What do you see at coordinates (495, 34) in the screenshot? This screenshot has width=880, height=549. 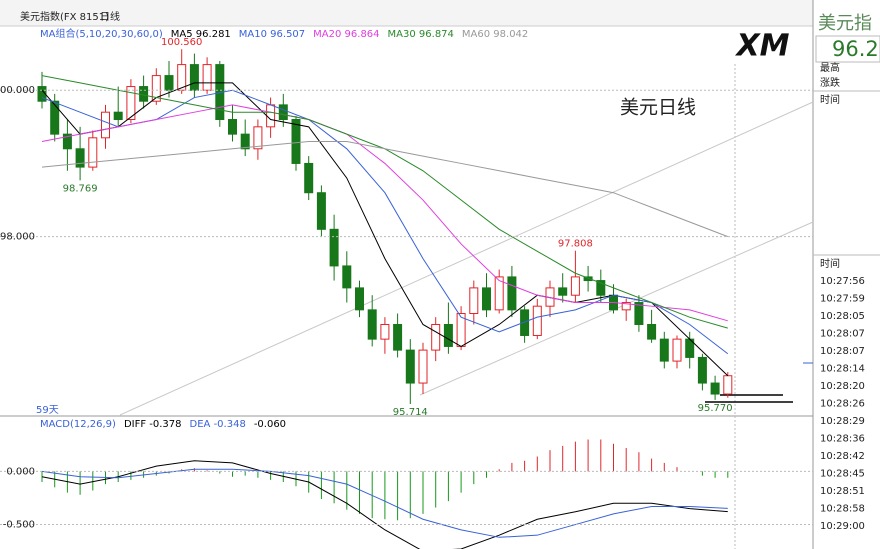 I see `ma-legend: MA60 98.042` at bounding box center [495, 34].